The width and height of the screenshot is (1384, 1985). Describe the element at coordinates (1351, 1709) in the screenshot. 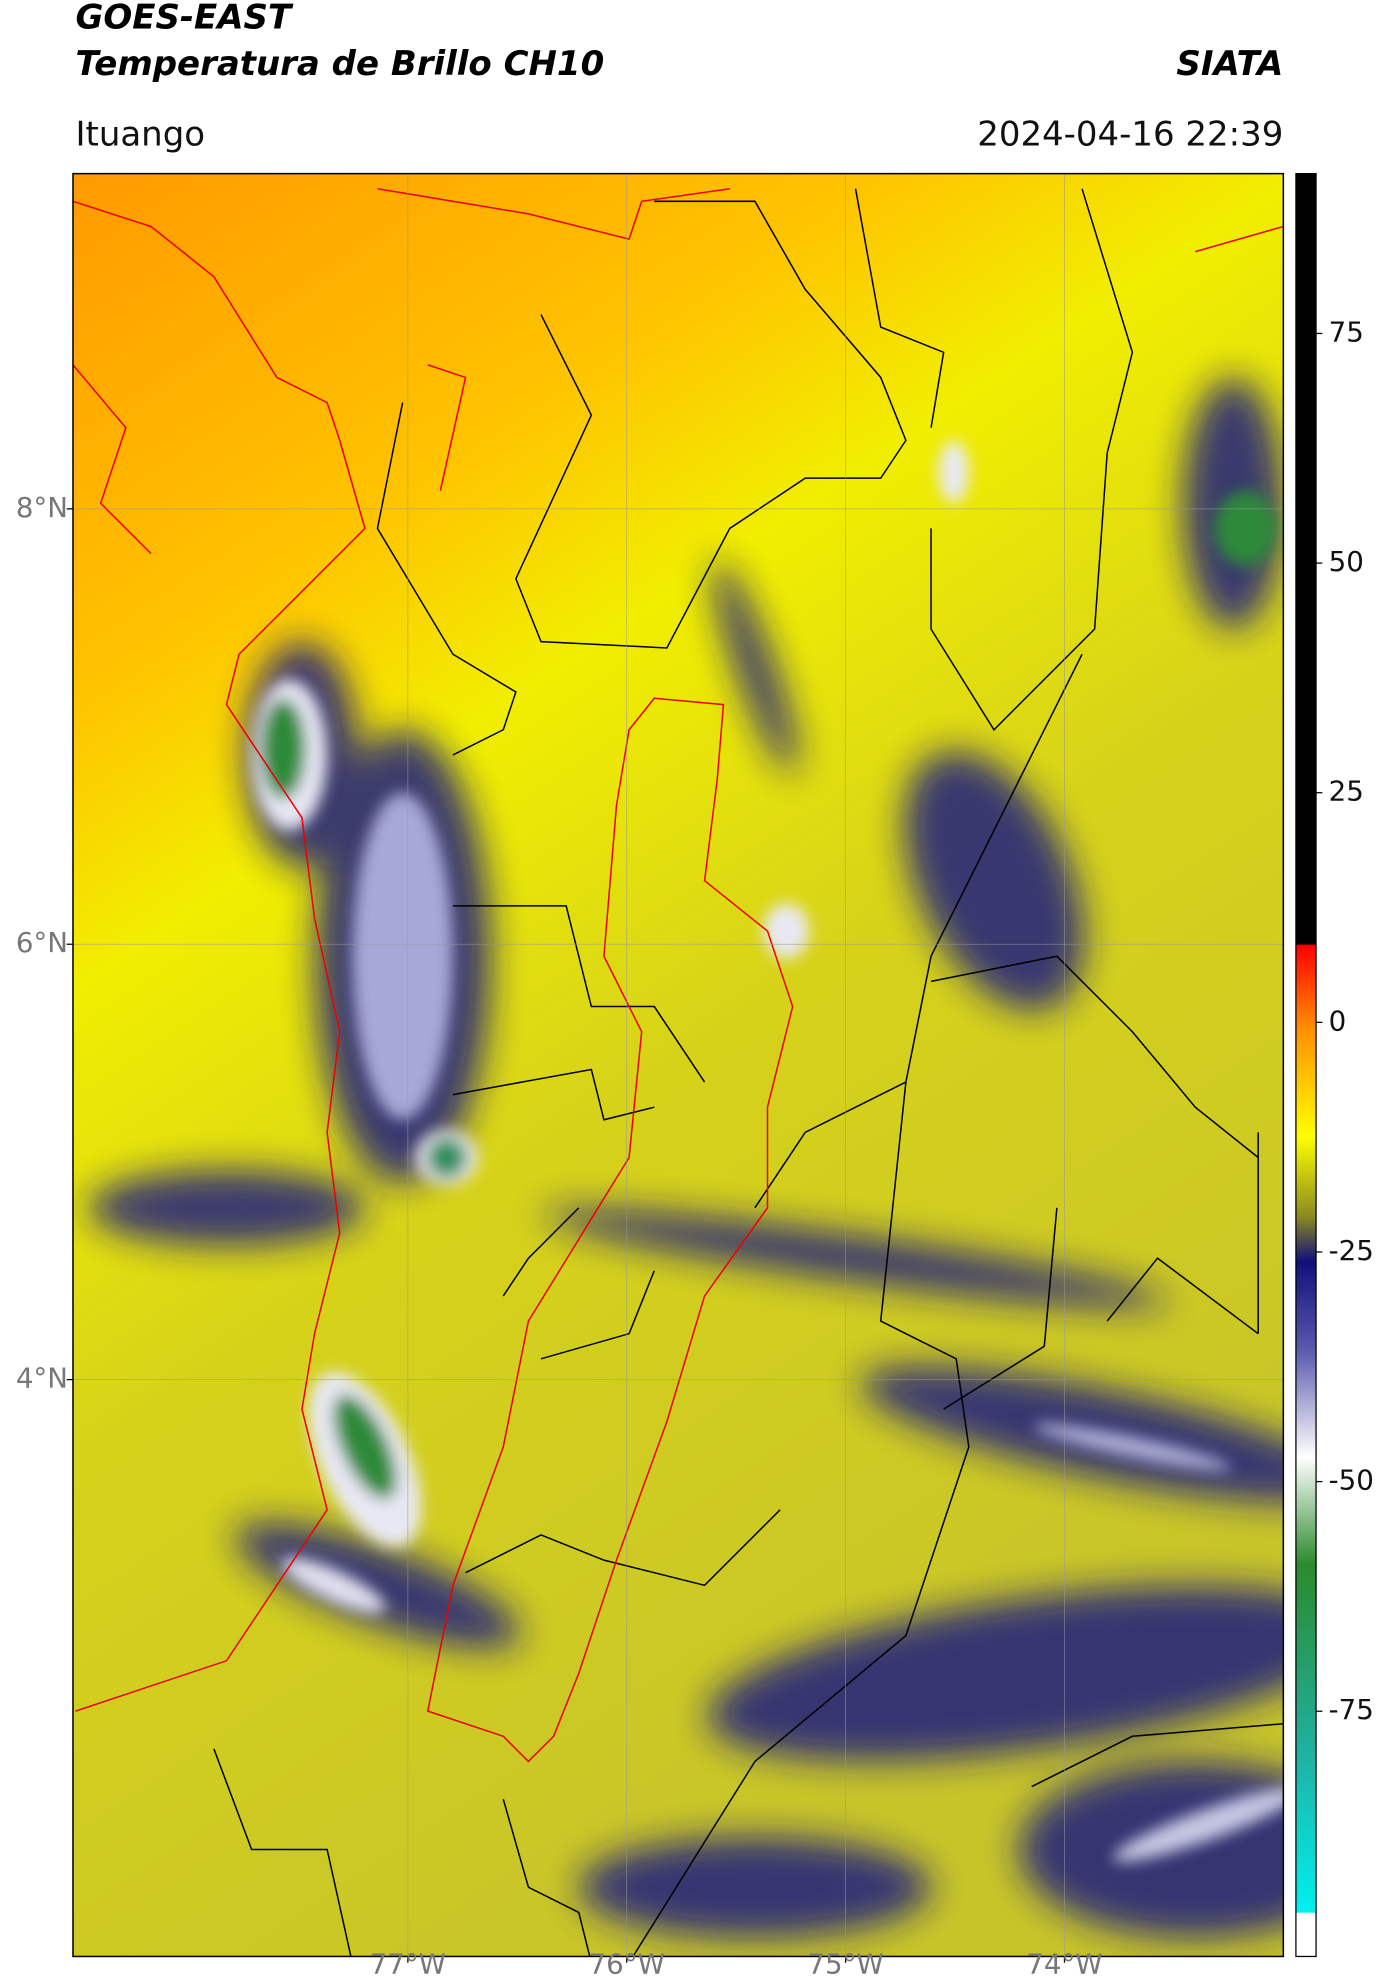

I see `colorbar-tick-label: -75` at that location.